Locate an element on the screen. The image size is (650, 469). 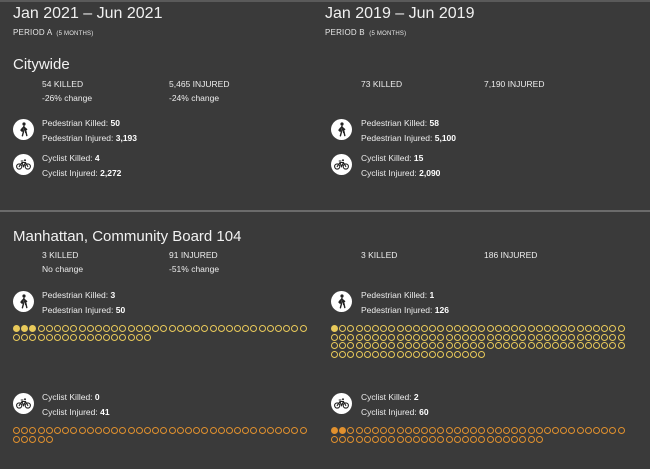
ped-killed-value: 58 is located at coordinates (434, 123).